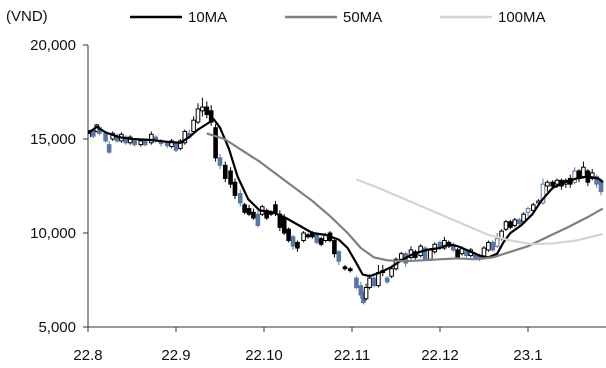 The image size is (606, 368). Describe the element at coordinates (87, 355) in the screenshot. I see `x-tick-label: 22.8` at that location.